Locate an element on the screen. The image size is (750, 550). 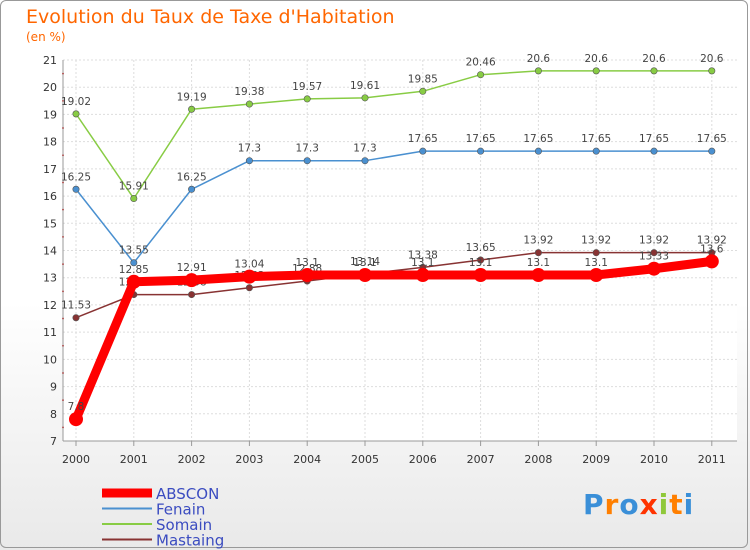
data-label-mastaing: 11.53 is located at coordinates (76, 306).